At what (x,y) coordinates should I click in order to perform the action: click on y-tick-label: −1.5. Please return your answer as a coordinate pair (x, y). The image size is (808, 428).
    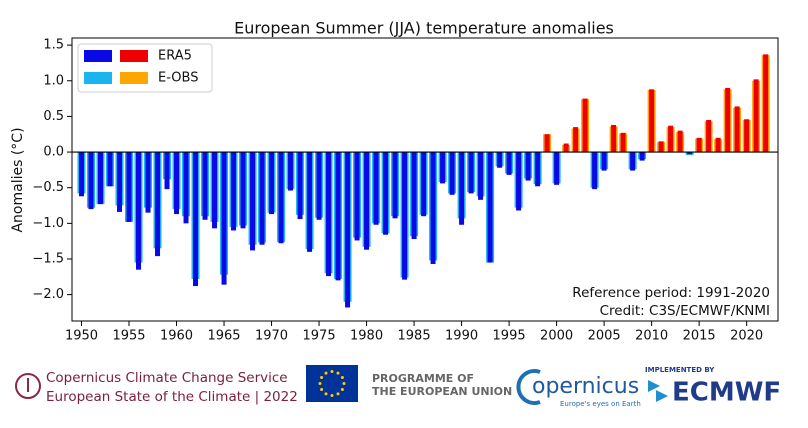
    Looking at the image, I should click on (48, 258).